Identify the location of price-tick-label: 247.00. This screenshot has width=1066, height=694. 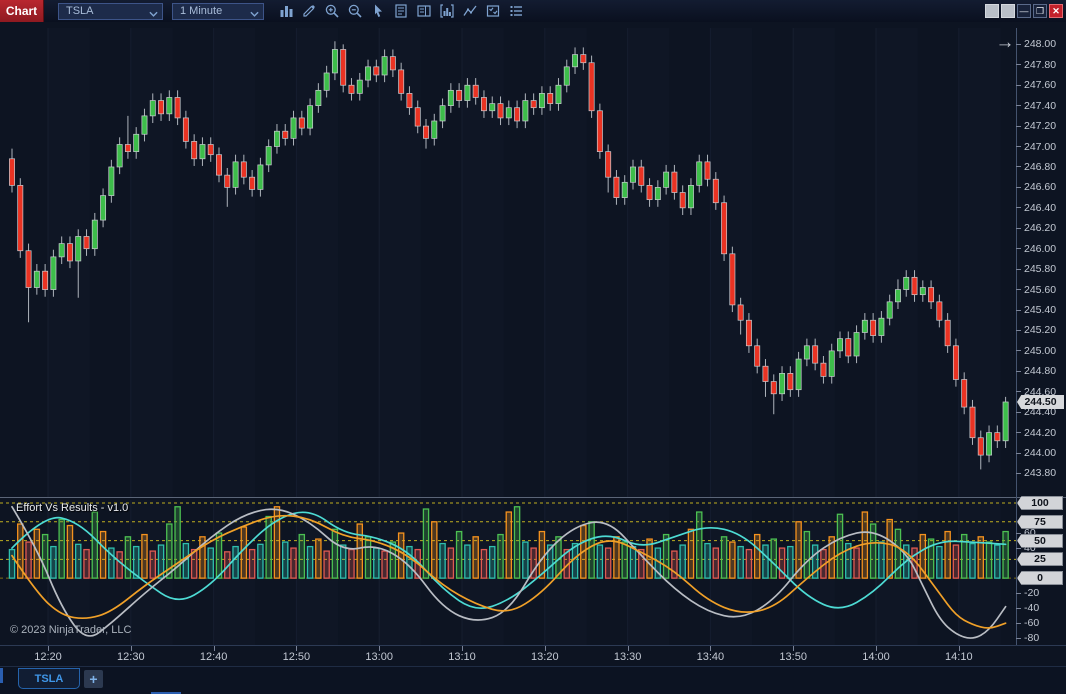
(1040, 146).